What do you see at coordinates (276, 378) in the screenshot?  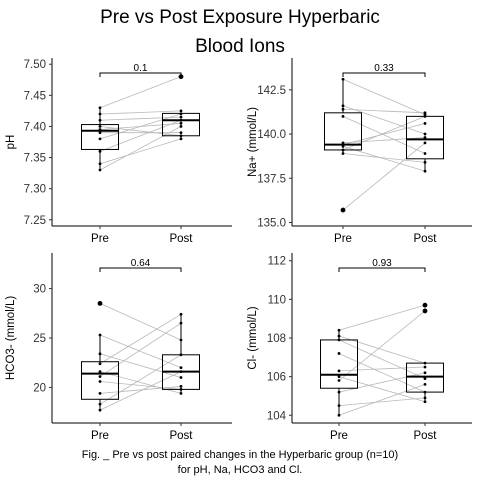 I see `y-tick-label: 106` at bounding box center [276, 378].